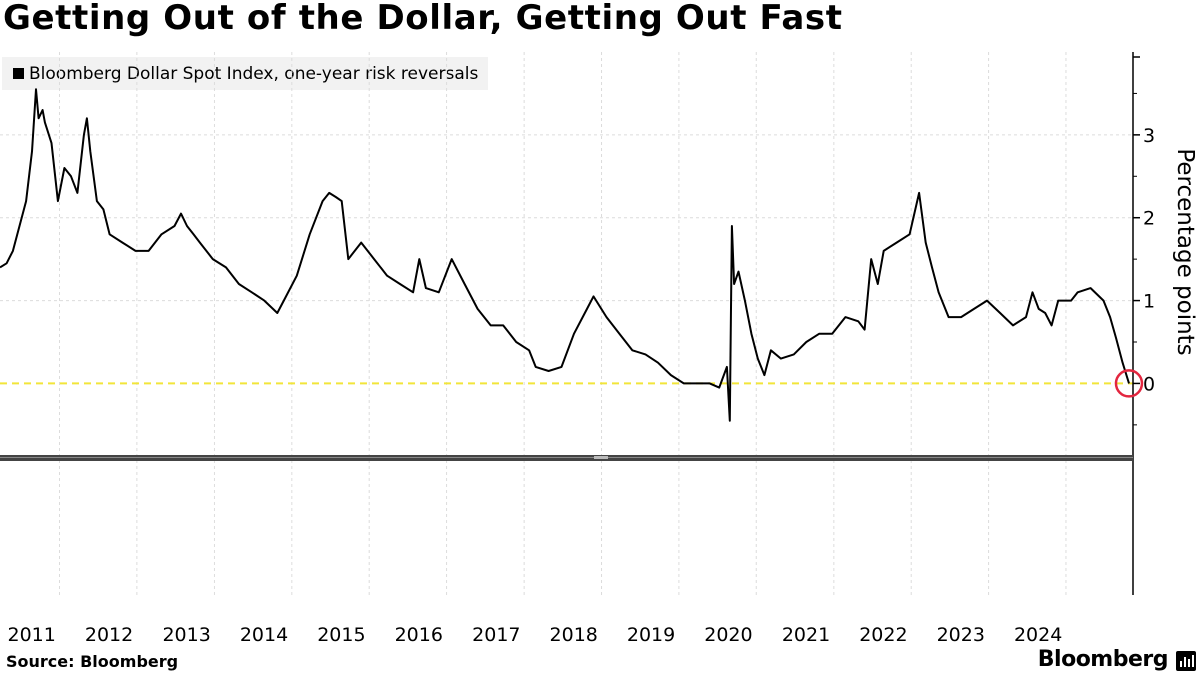 The width and height of the screenshot is (1200, 675). I want to click on x-tick-label: 2024, so click(1038, 635).